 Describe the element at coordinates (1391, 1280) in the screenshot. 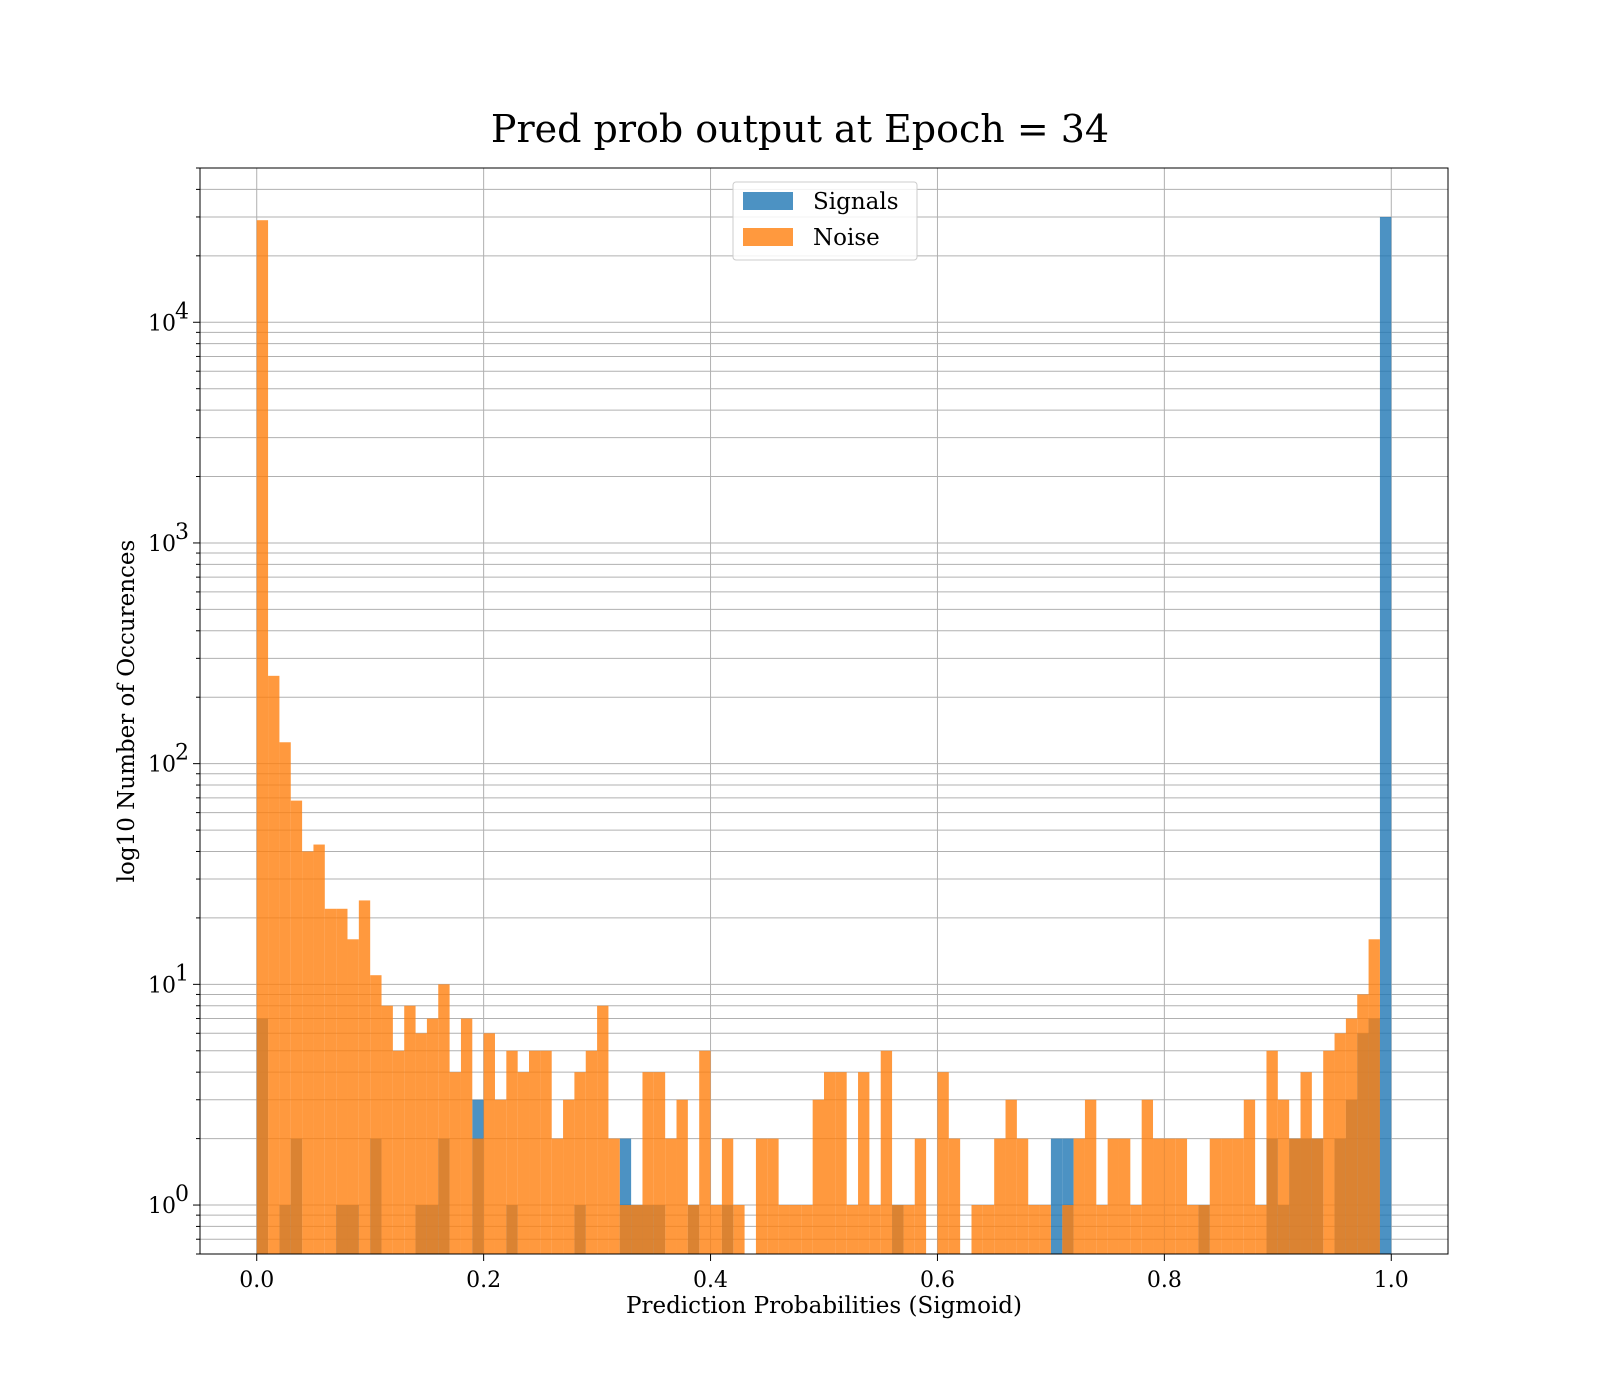

I see `x-tick-label: 1.0` at that location.